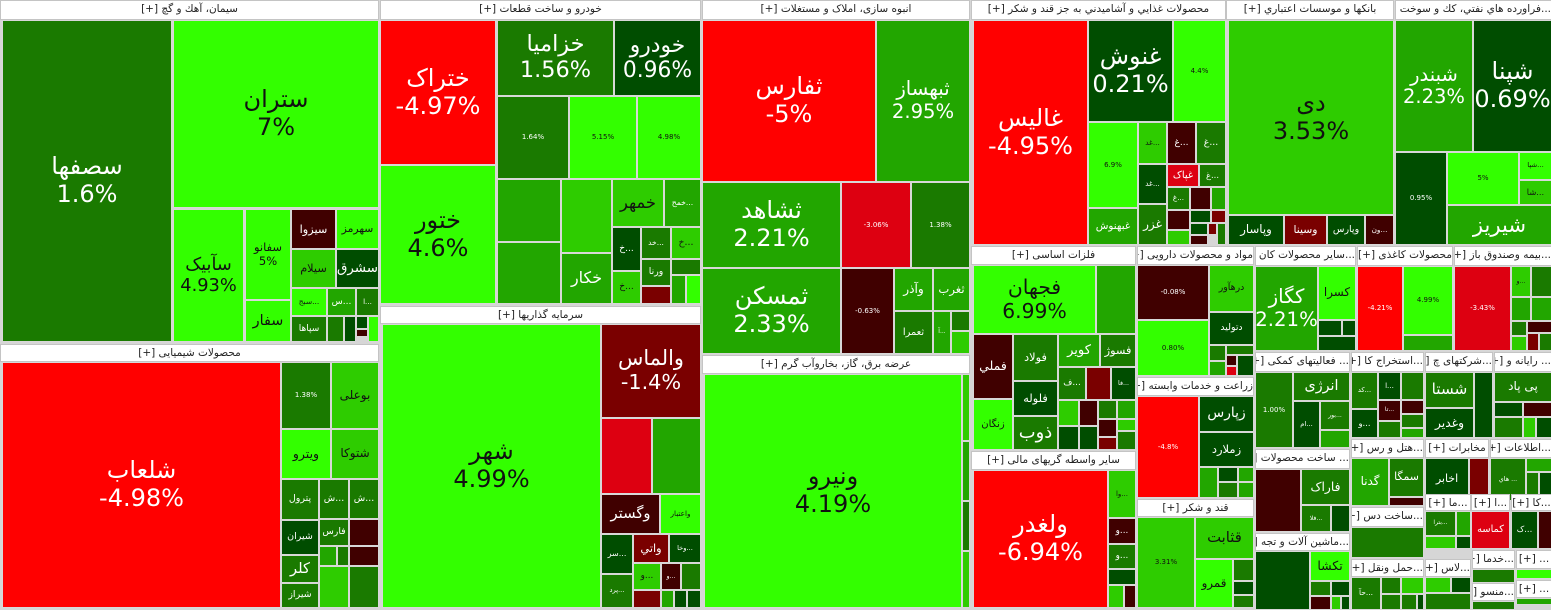 The image size is (1551, 610). Describe the element at coordinates (1447, 479) in the screenshot. I see `stock-tile: اخابر` at that location.